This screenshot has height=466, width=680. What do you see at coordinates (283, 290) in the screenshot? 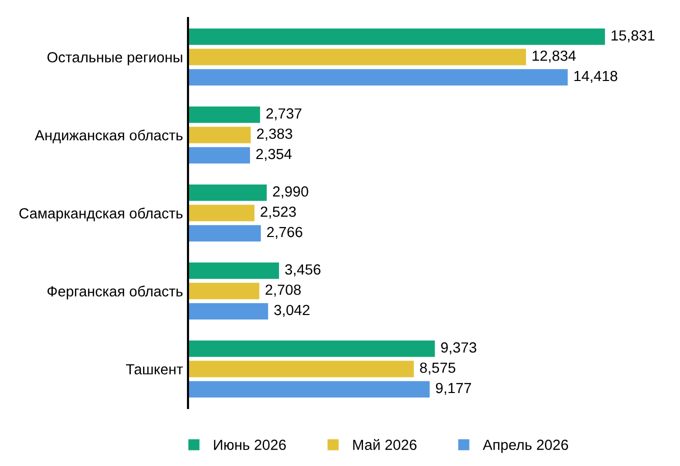
I see `data-label: 2,708` at bounding box center [283, 290].